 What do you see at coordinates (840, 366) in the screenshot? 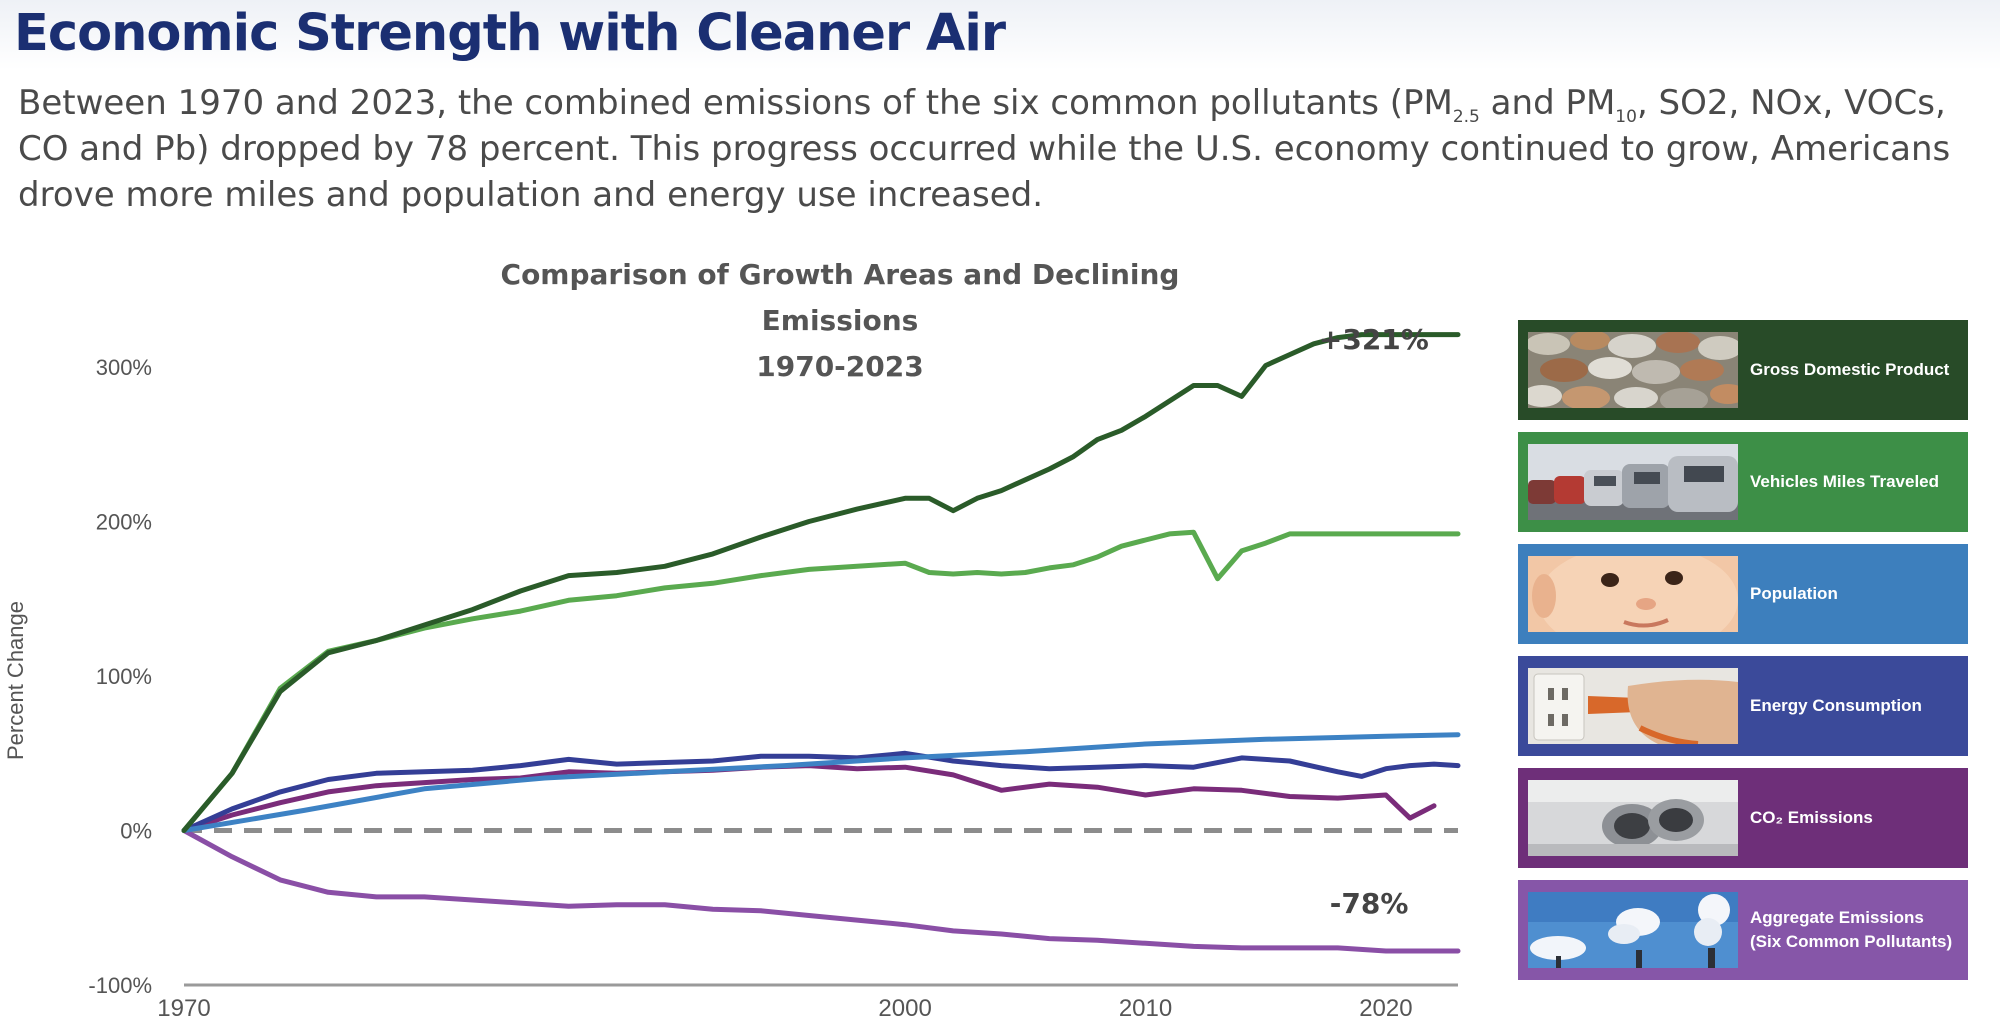
I see `chart-subtitle: 1970-2023` at bounding box center [840, 366].